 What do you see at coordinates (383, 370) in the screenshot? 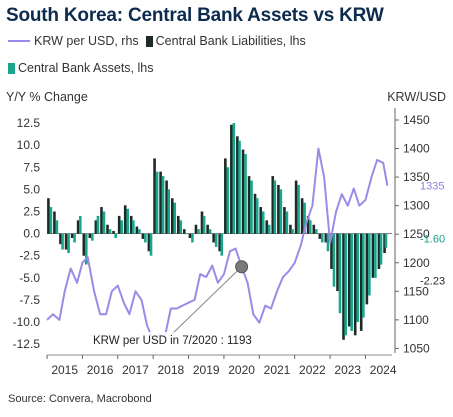
I see `x-tick-label-9: 2024` at bounding box center [383, 370].